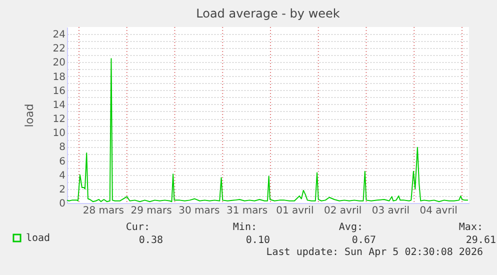 Image resolution: width=497 pixels, height=275 pixels. I want to click on y-tick-label: 6, so click(62, 162).